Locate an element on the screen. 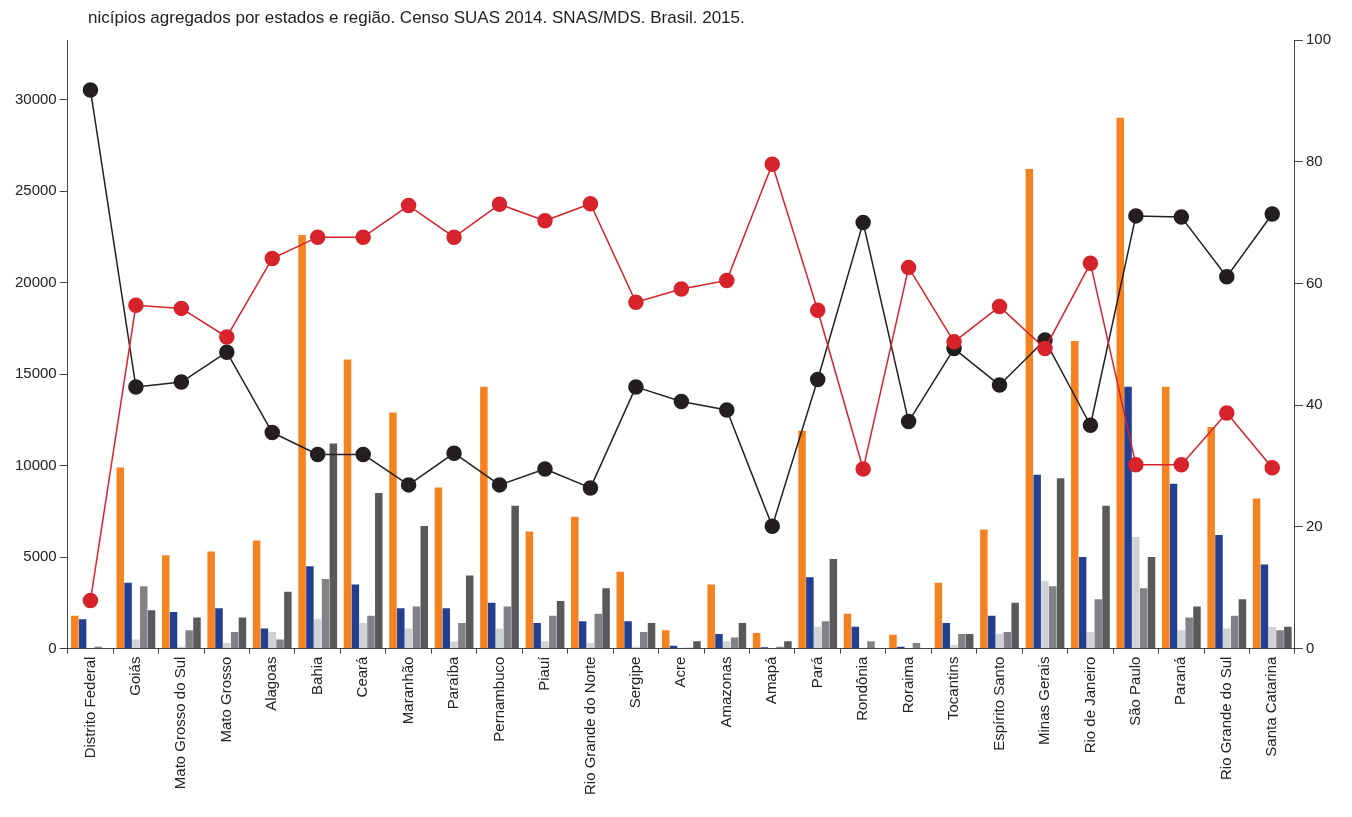 This screenshot has width=1352, height=817. y2-tick-label: 100 is located at coordinates (1318, 39).